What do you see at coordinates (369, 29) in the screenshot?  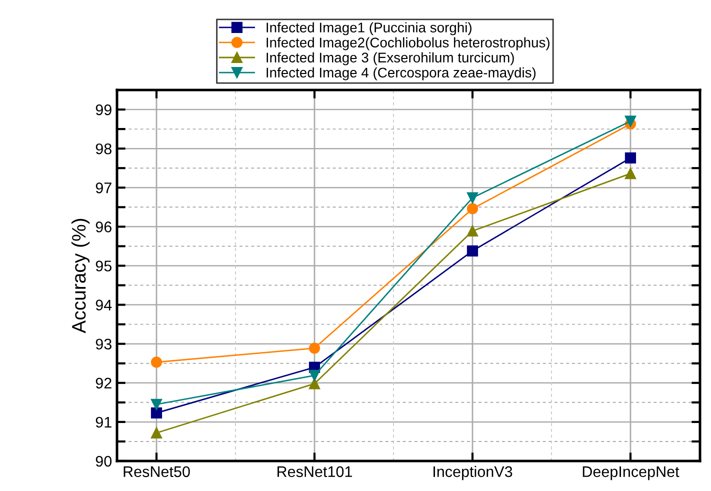 I see `legend-label: Infected Image1 (Puccinia sorghi)` at bounding box center [369, 29].